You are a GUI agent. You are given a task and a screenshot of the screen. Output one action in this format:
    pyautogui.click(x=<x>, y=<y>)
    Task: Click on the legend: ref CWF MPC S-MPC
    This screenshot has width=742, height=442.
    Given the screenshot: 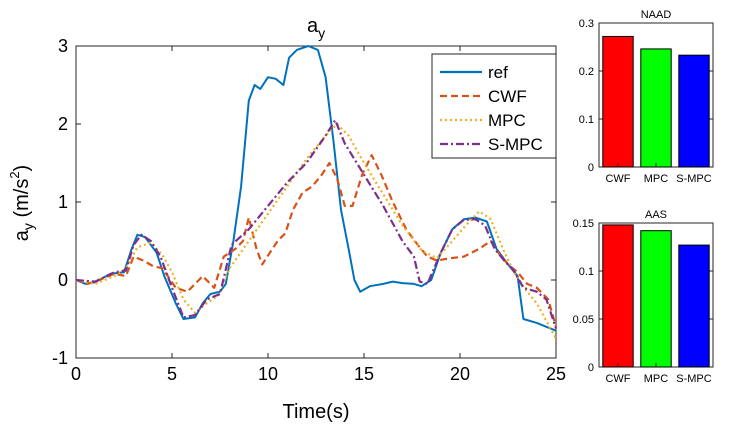 What is the action you would take?
    pyautogui.click(x=494, y=106)
    